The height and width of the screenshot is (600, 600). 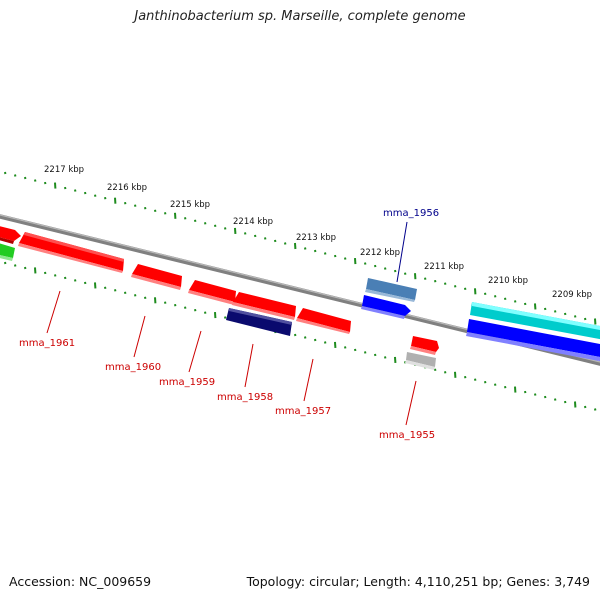 I want to click on gene-mma-1956, so click(x=391, y=290).